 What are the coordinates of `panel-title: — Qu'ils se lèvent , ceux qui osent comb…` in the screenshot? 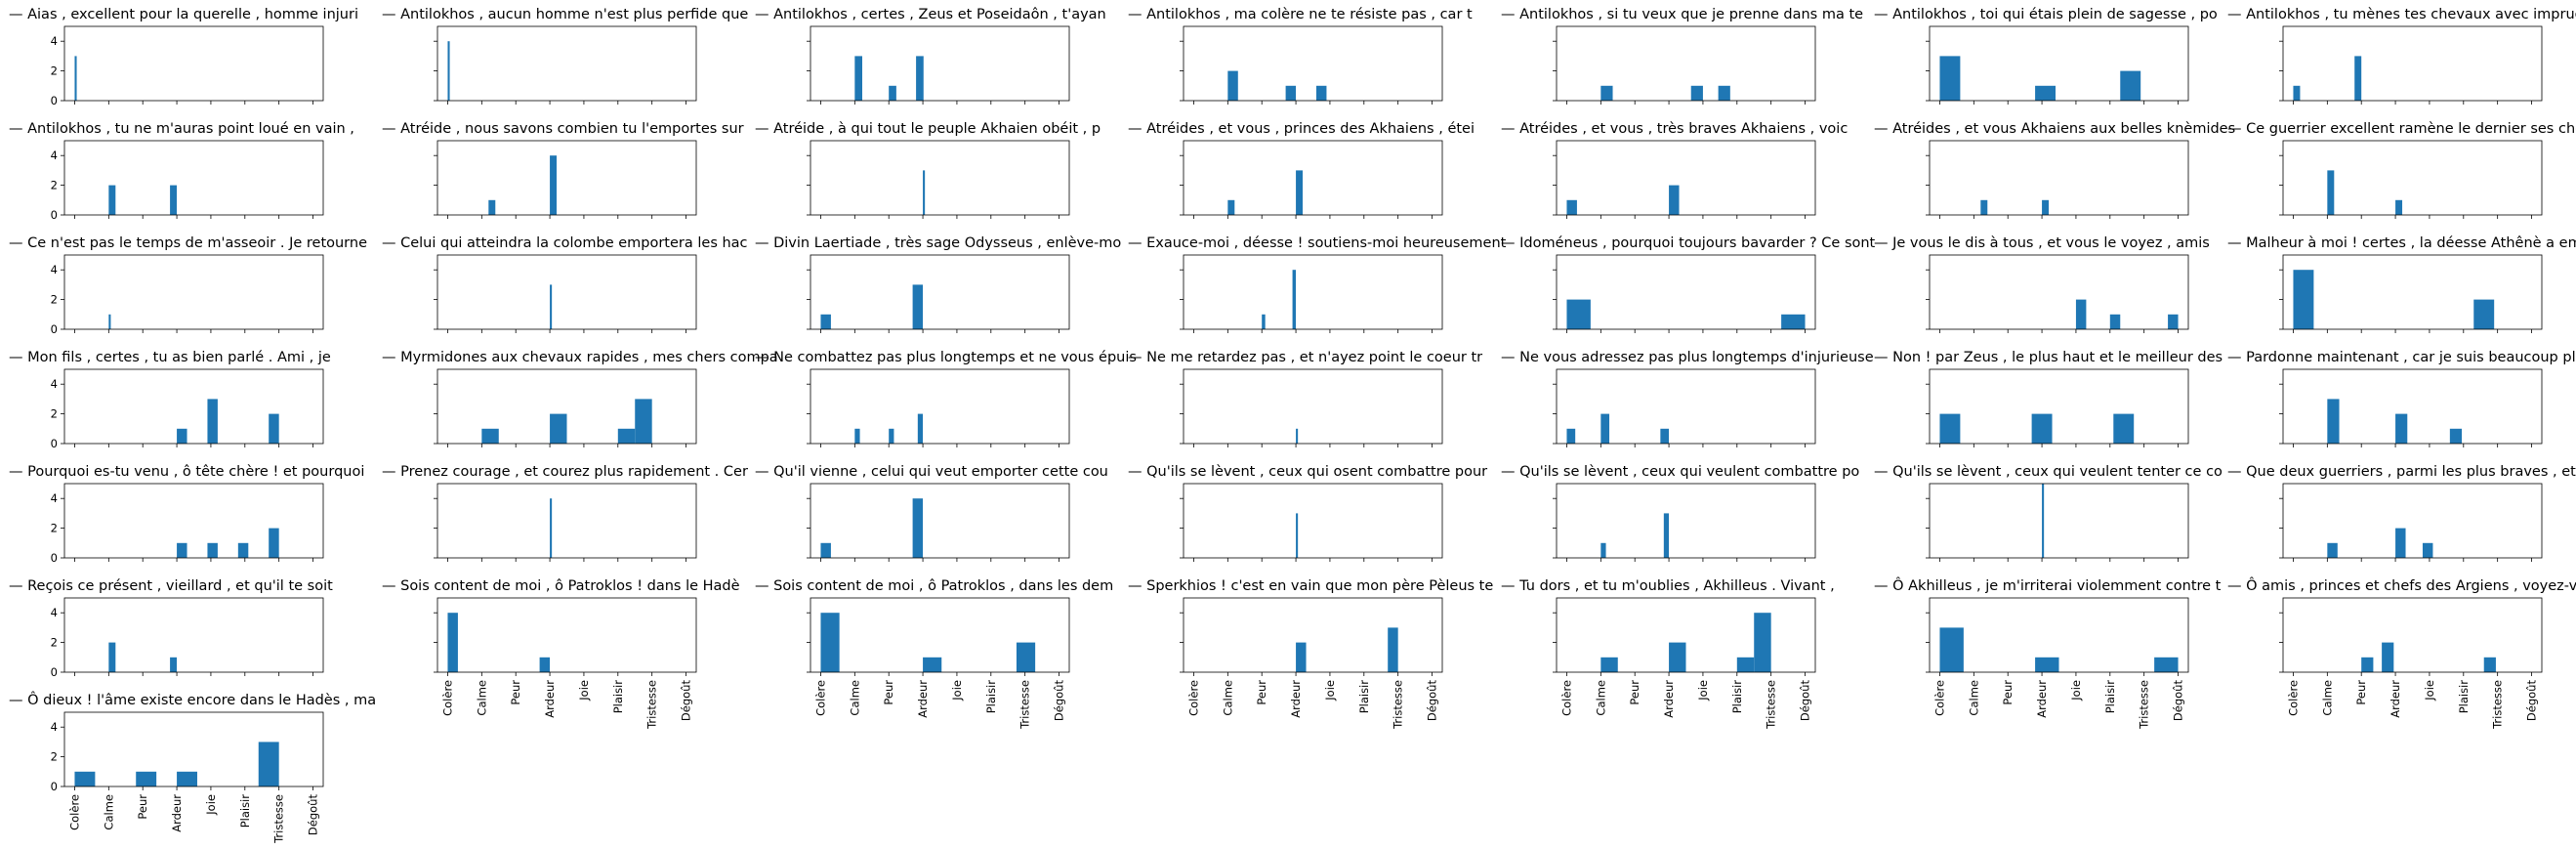 It's located at (1308, 472).